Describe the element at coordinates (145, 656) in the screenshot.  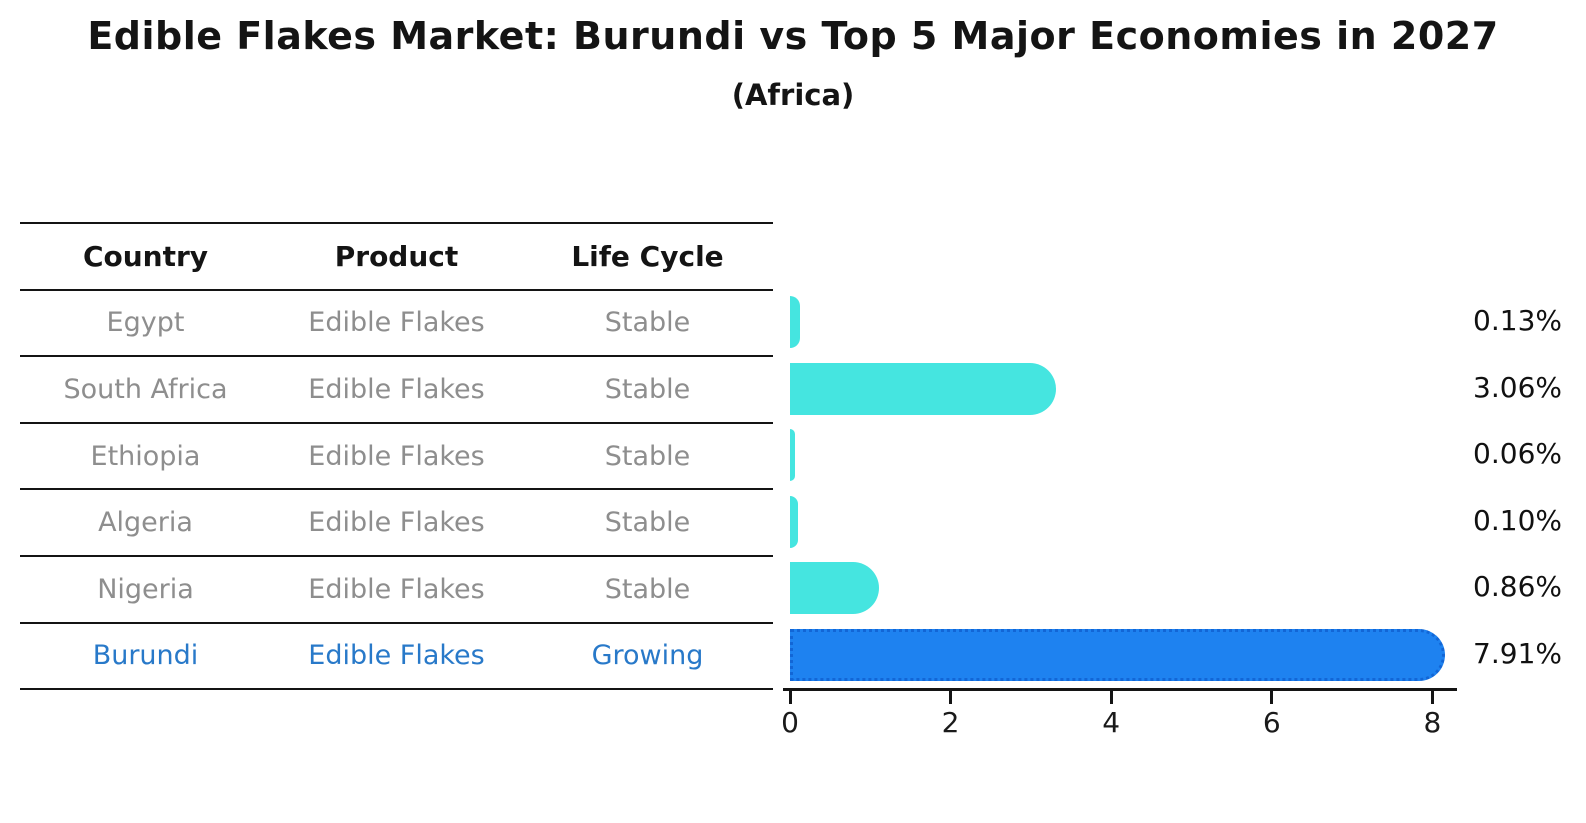
I see `table-cell-country: Burundi` at that location.